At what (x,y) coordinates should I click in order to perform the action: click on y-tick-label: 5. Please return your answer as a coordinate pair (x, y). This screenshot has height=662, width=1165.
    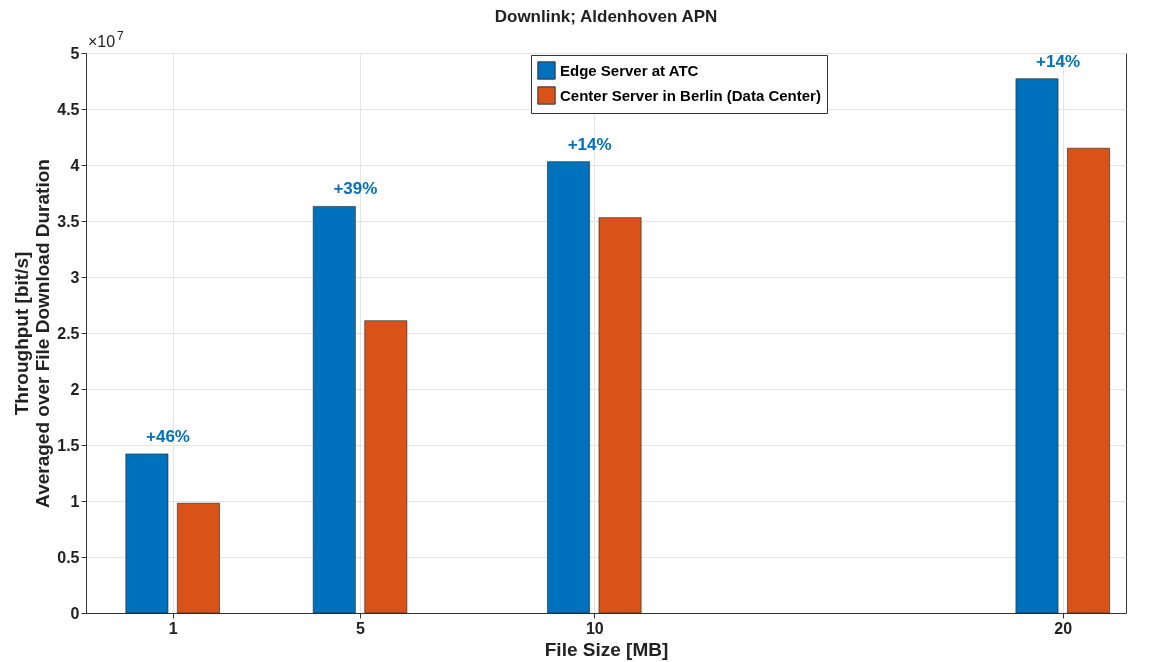
    Looking at the image, I should click on (75, 53).